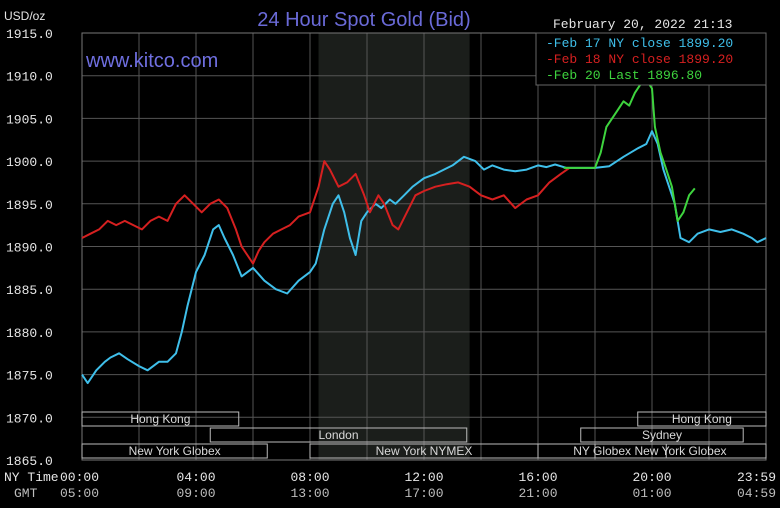  Describe the element at coordinates (26, 493) in the screenshot. I see `gmt-label: GMT` at that location.